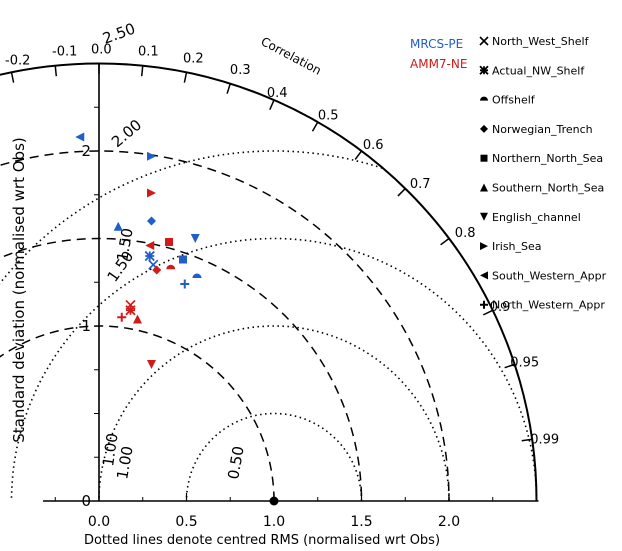 The image size is (622, 551). I want to click on legend-region-label: Norwegian_Trench, so click(542, 129).